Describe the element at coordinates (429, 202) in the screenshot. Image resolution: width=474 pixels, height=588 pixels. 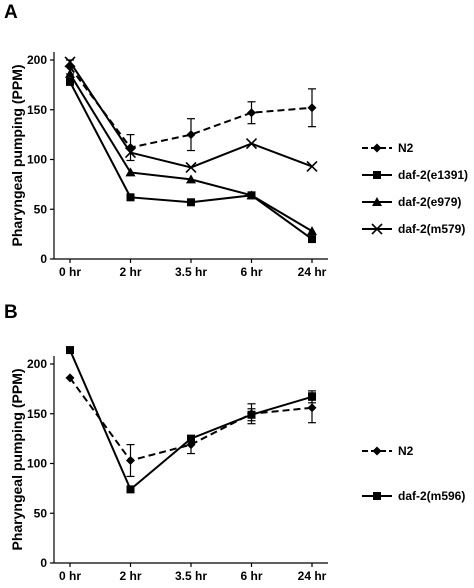
I see `panel-a-legend-daf-2-e979-label: daf-2(e979)` at that location.